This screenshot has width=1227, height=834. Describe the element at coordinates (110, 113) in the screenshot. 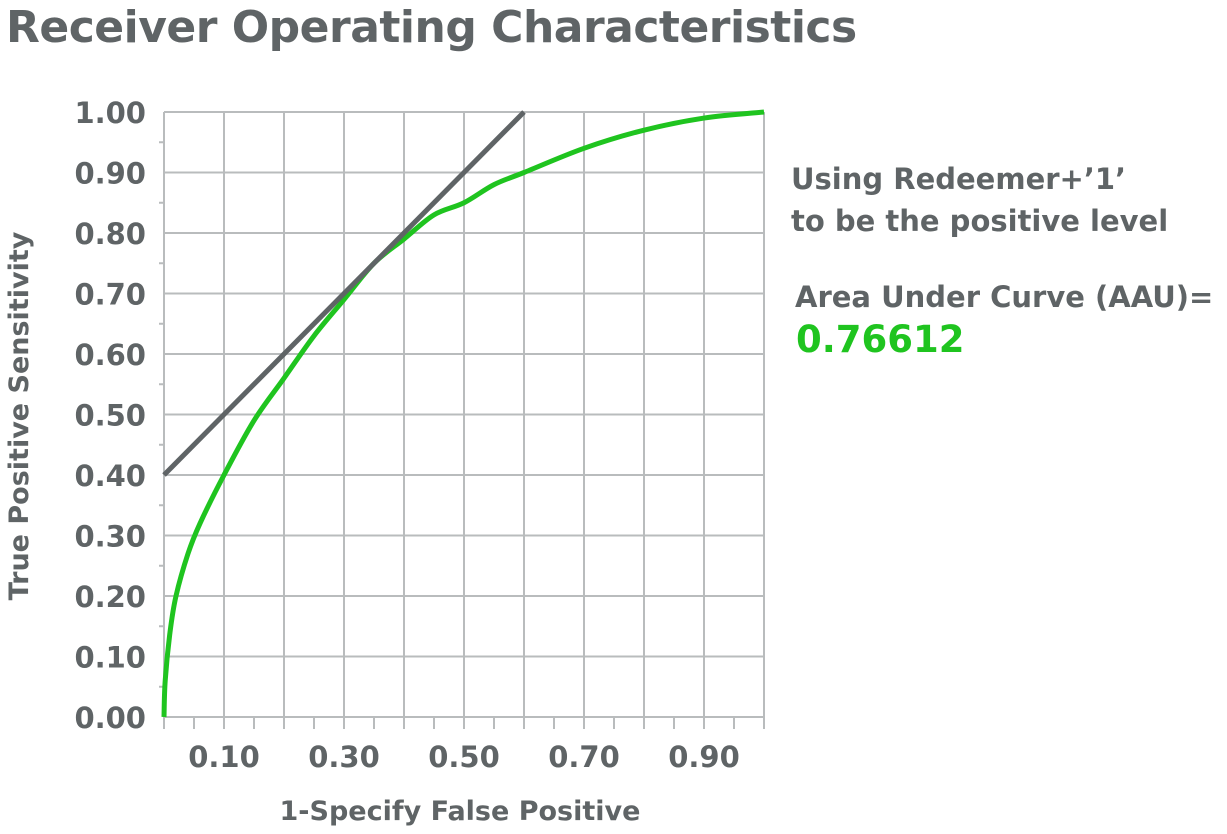

I see `y-tick-label: 1.00` at that location.